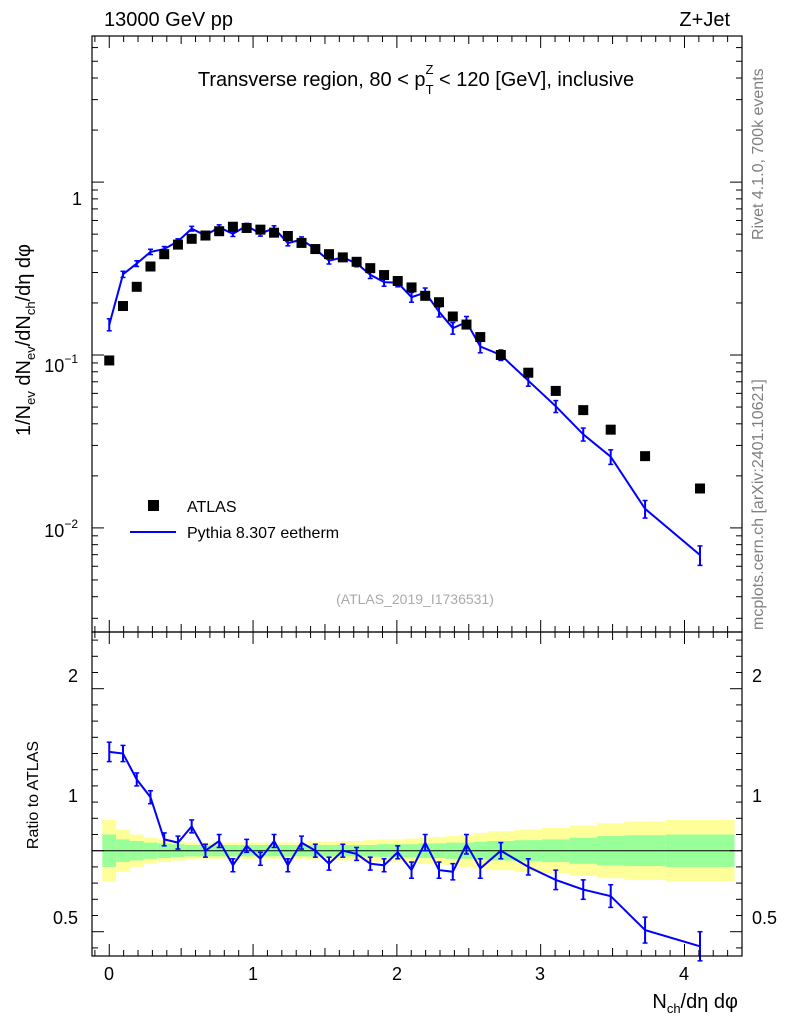  Describe the element at coordinates (24, 375) in the screenshot. I see `ylabel-b: dN` at that location.